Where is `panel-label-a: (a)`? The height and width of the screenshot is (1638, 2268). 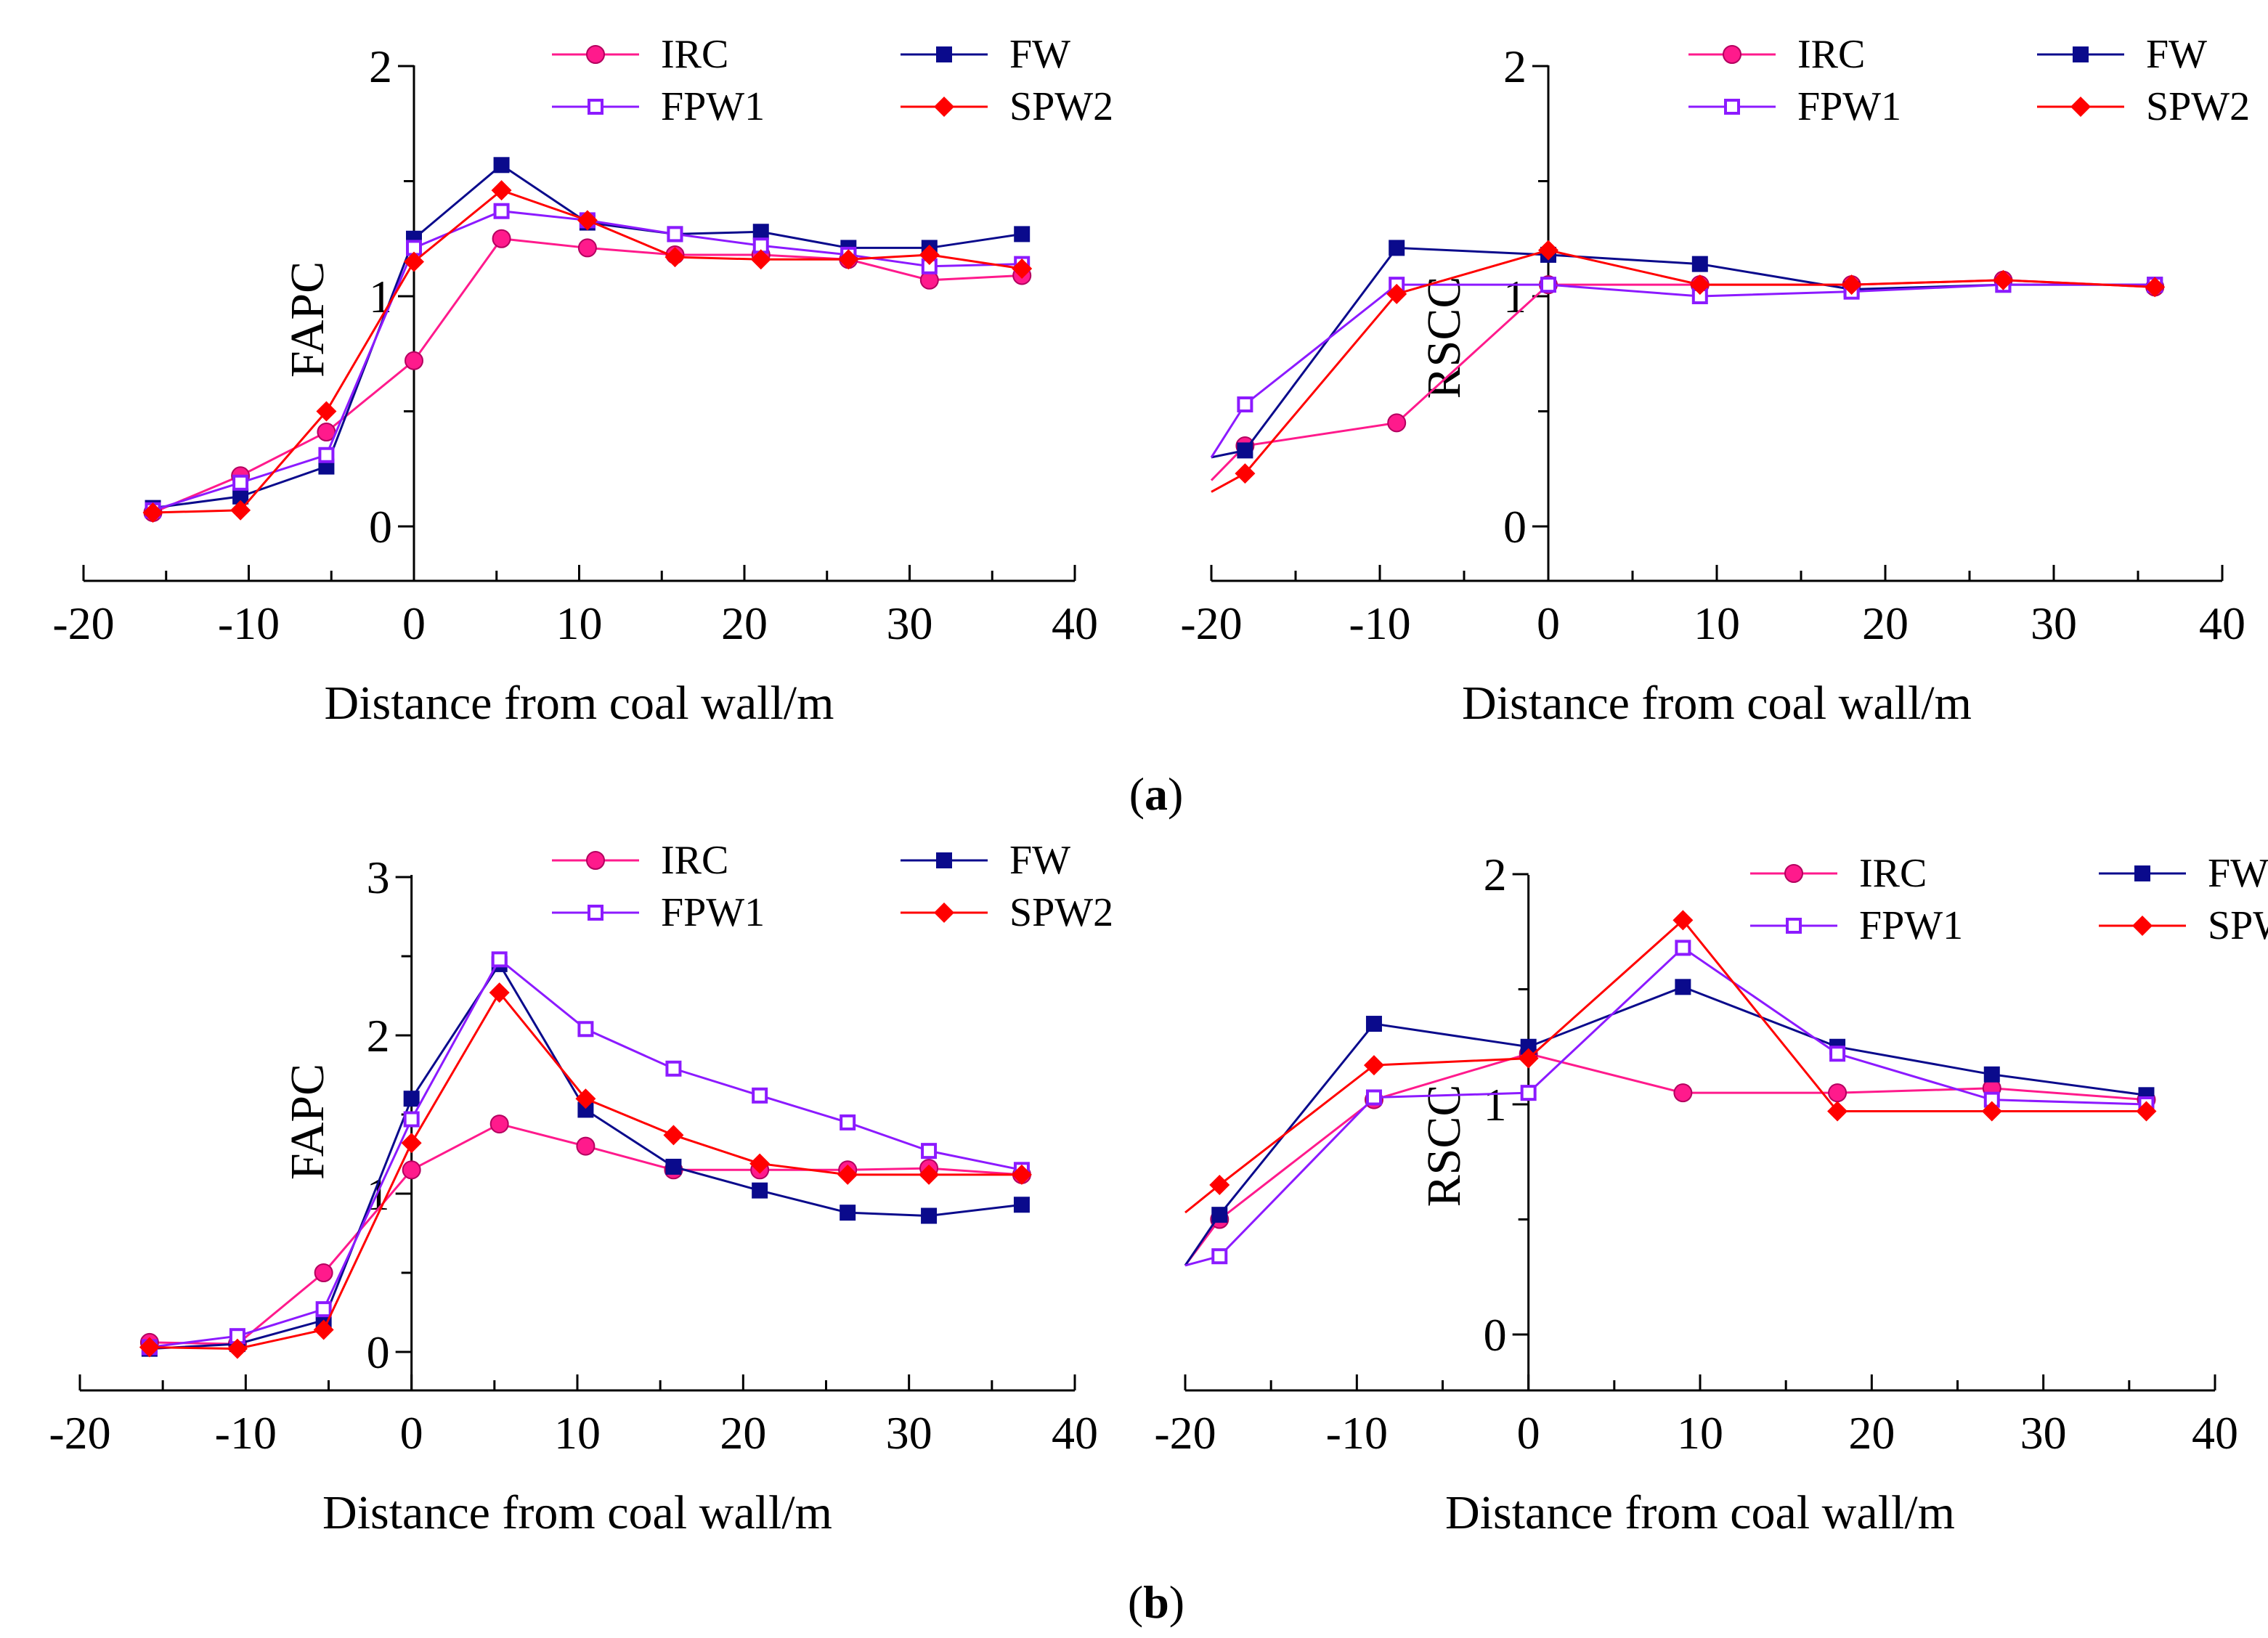
panel-label-a: (a) is located at coordinates (1156, 794).